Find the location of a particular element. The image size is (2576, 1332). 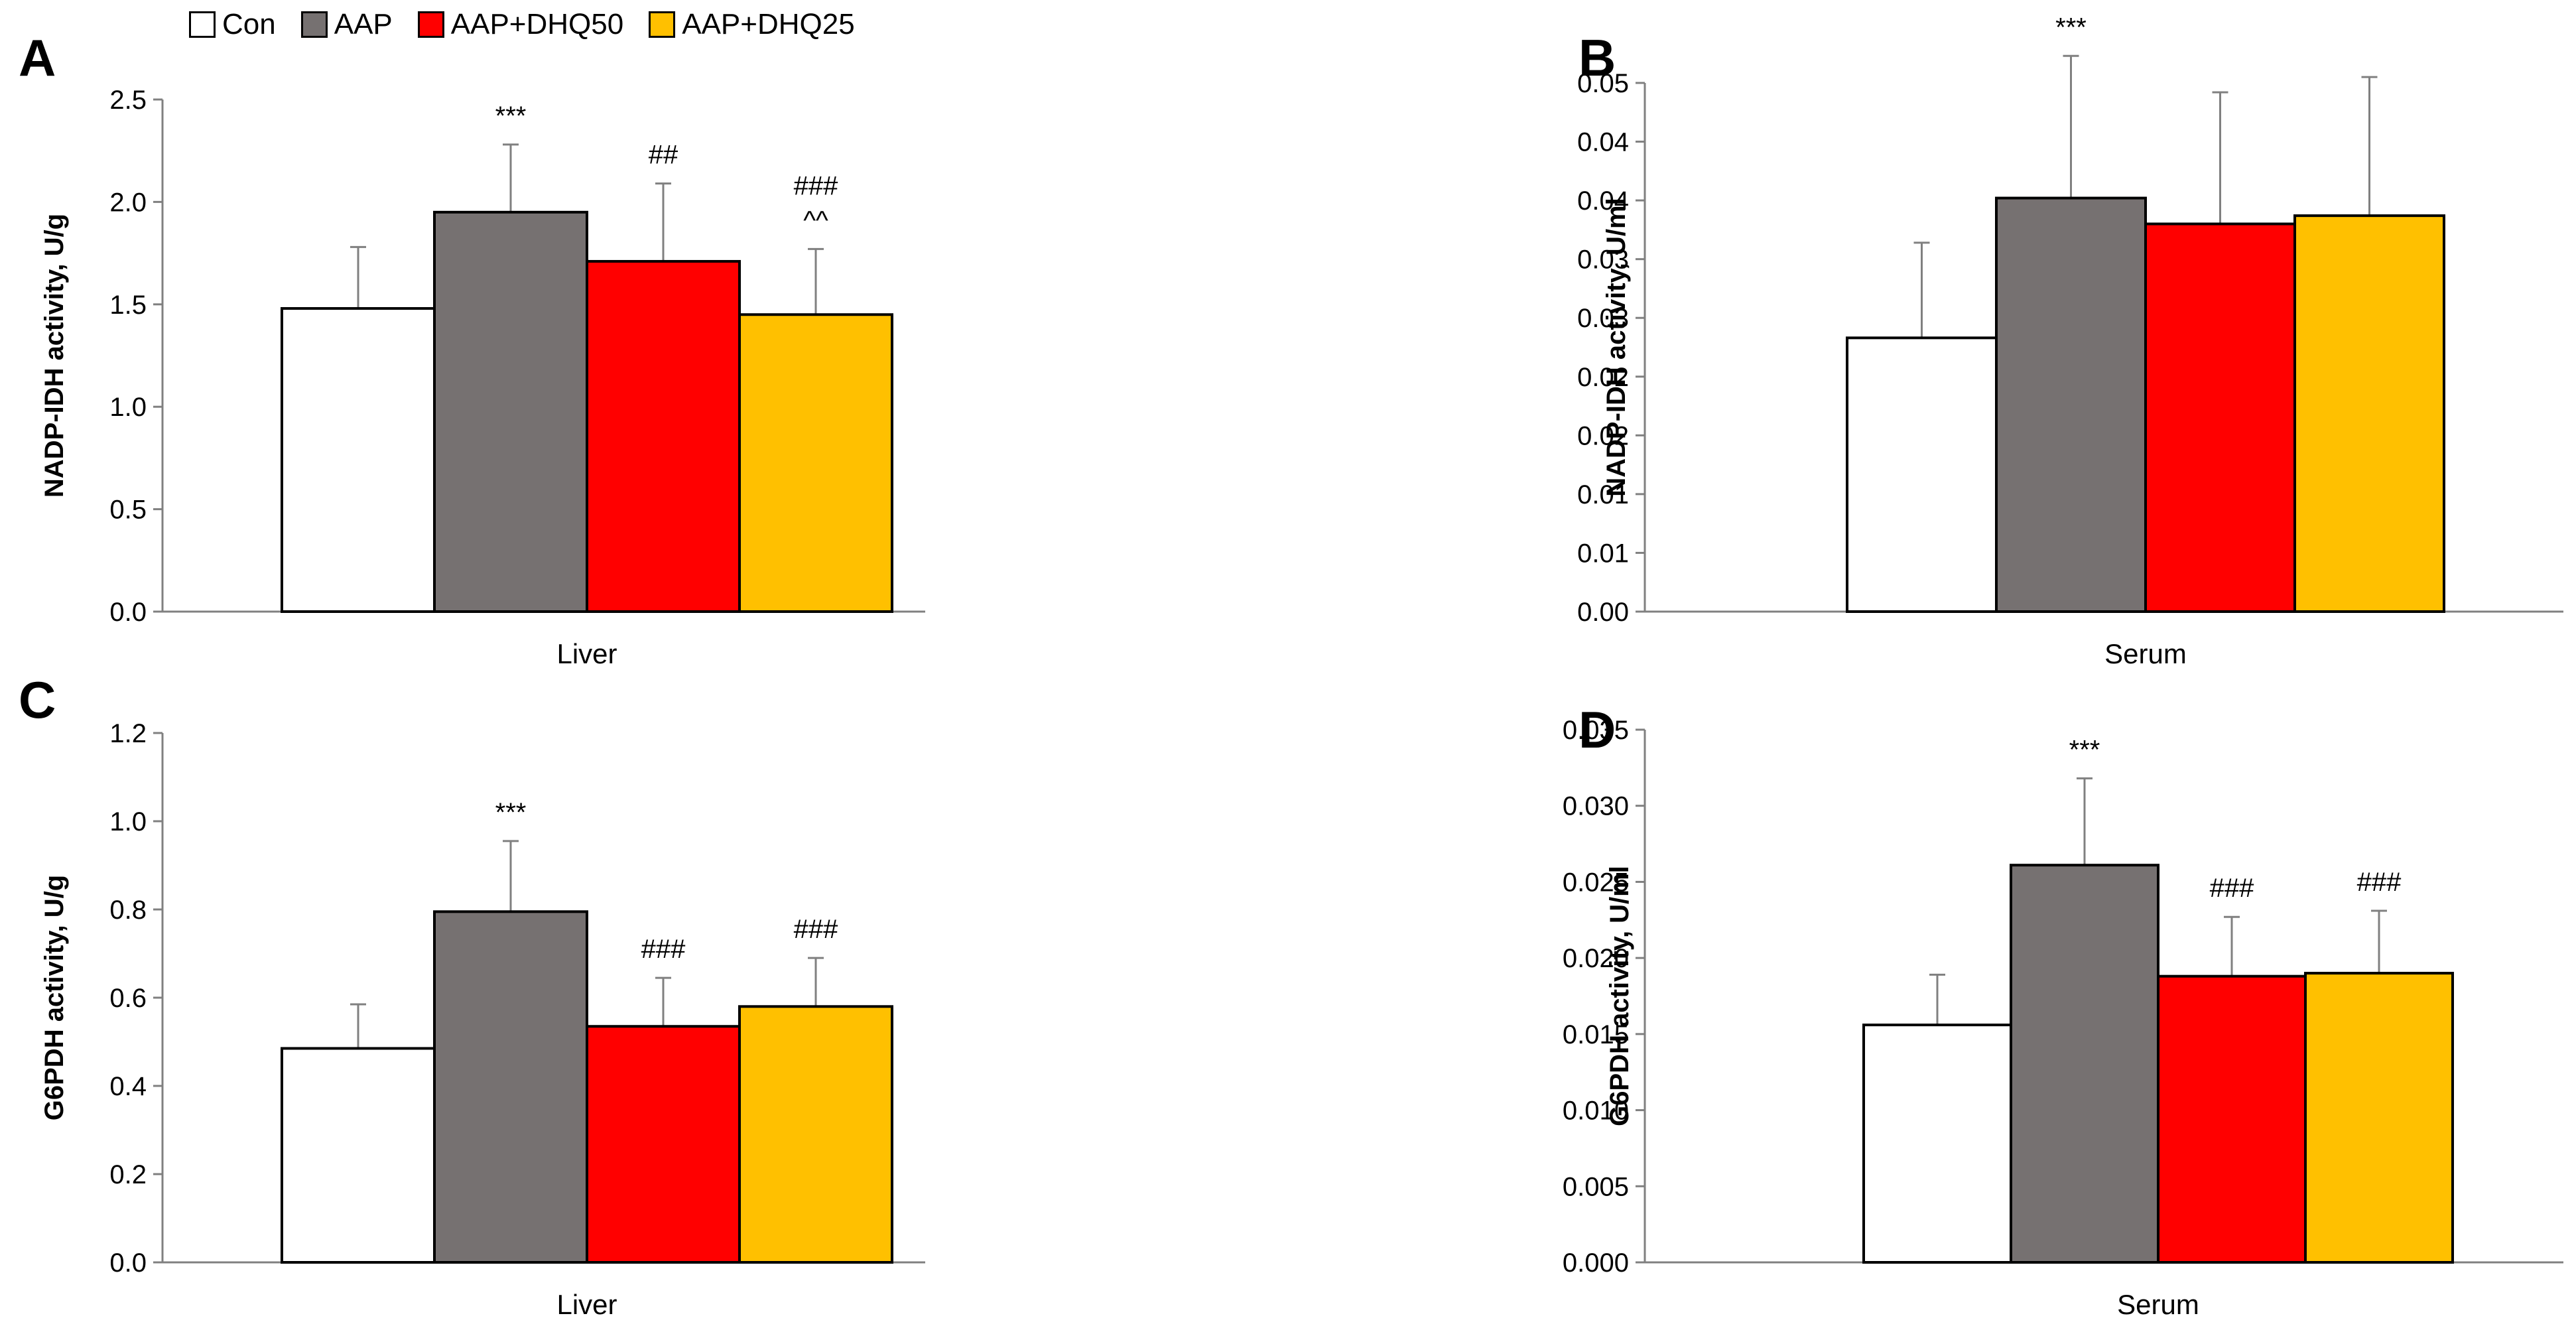

y-tick-label-c: 1.2 is located at coordinates (128, 733).